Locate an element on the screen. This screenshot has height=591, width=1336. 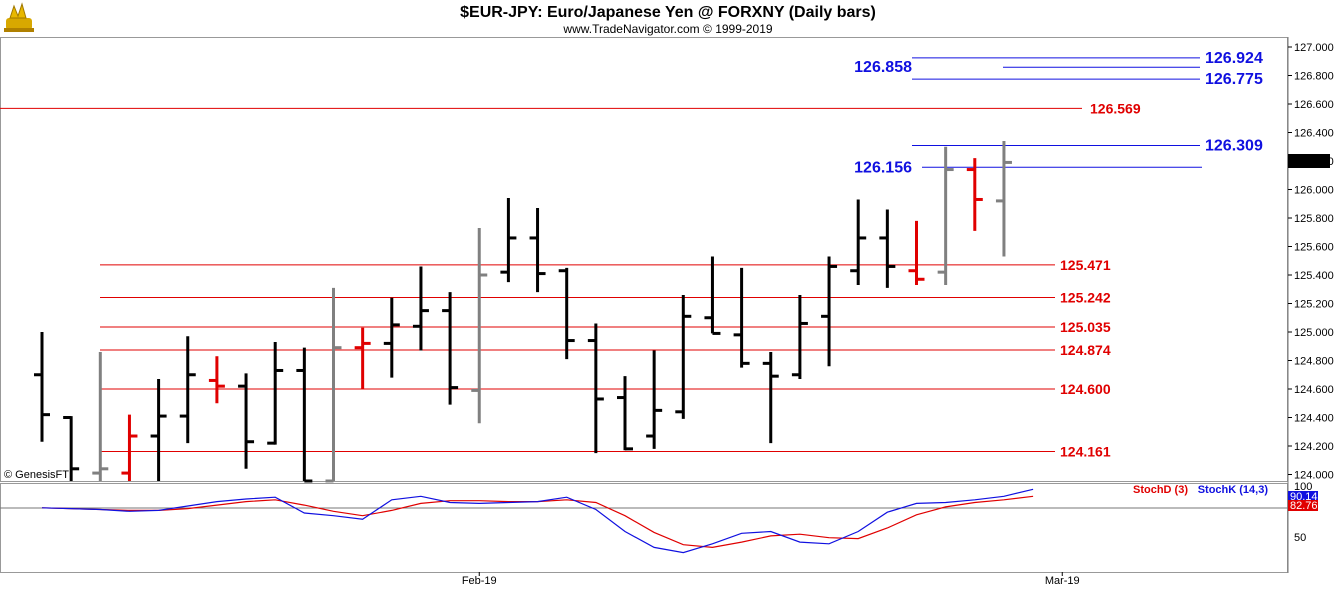
last-price-value: 126.188 is located at coordinates (1310, 162).